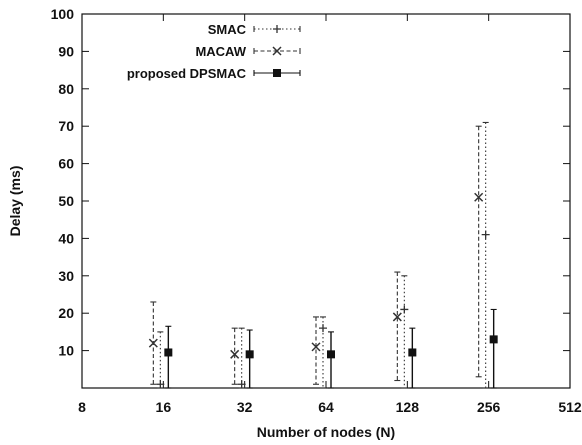 The height and width of the screenshot is (445, 582). What do you see at coordinates (15, 201) in the screenshot?
I see `y-axis-title: Delay (ms)` at bounding box center [15, 201].